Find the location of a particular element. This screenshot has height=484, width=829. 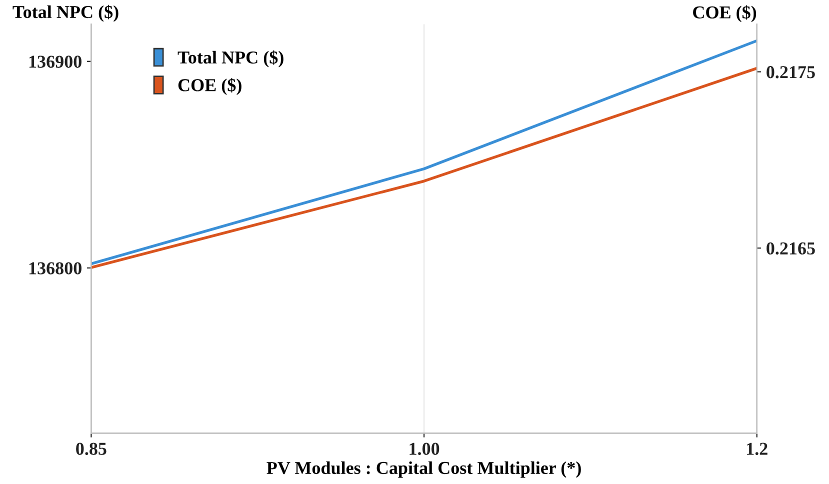

y-axis-title: Total NPC ($) is located at coordinates (65, 13).